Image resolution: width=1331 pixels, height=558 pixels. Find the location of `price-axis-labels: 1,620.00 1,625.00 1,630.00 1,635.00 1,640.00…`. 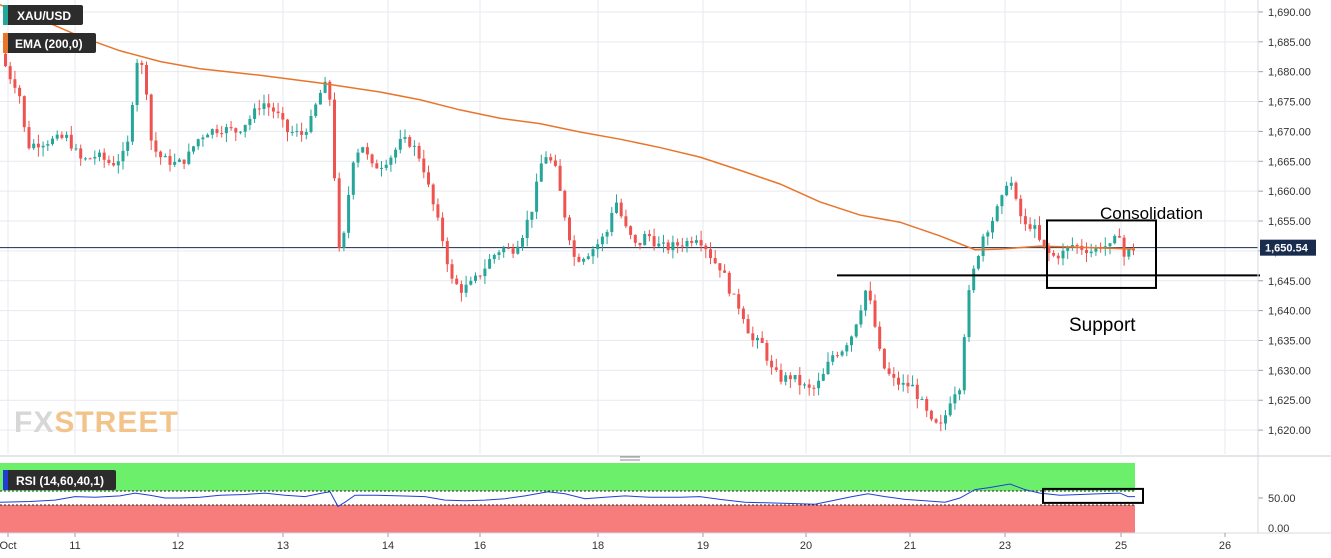

price-axis-labels: 1,620.00 1,625.00 1,630.00 1,635.00 1,640.00… is located at coordinates (1284, 222).